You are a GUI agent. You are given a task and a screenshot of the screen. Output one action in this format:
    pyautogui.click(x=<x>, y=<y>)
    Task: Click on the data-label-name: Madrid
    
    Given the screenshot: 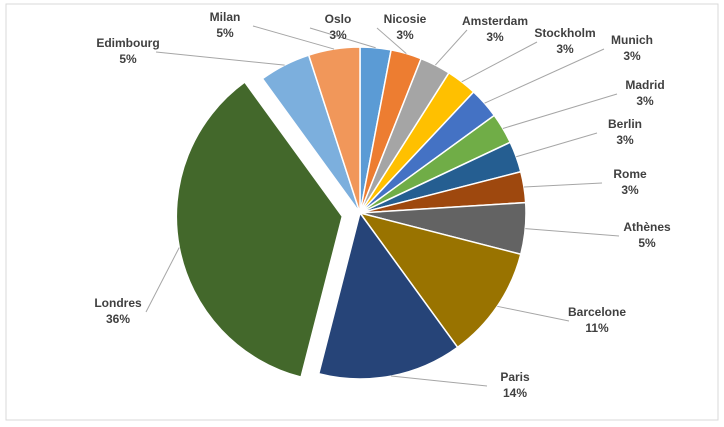 What is the action you would take?
    pyautogui.click(x=644, y=85)
    